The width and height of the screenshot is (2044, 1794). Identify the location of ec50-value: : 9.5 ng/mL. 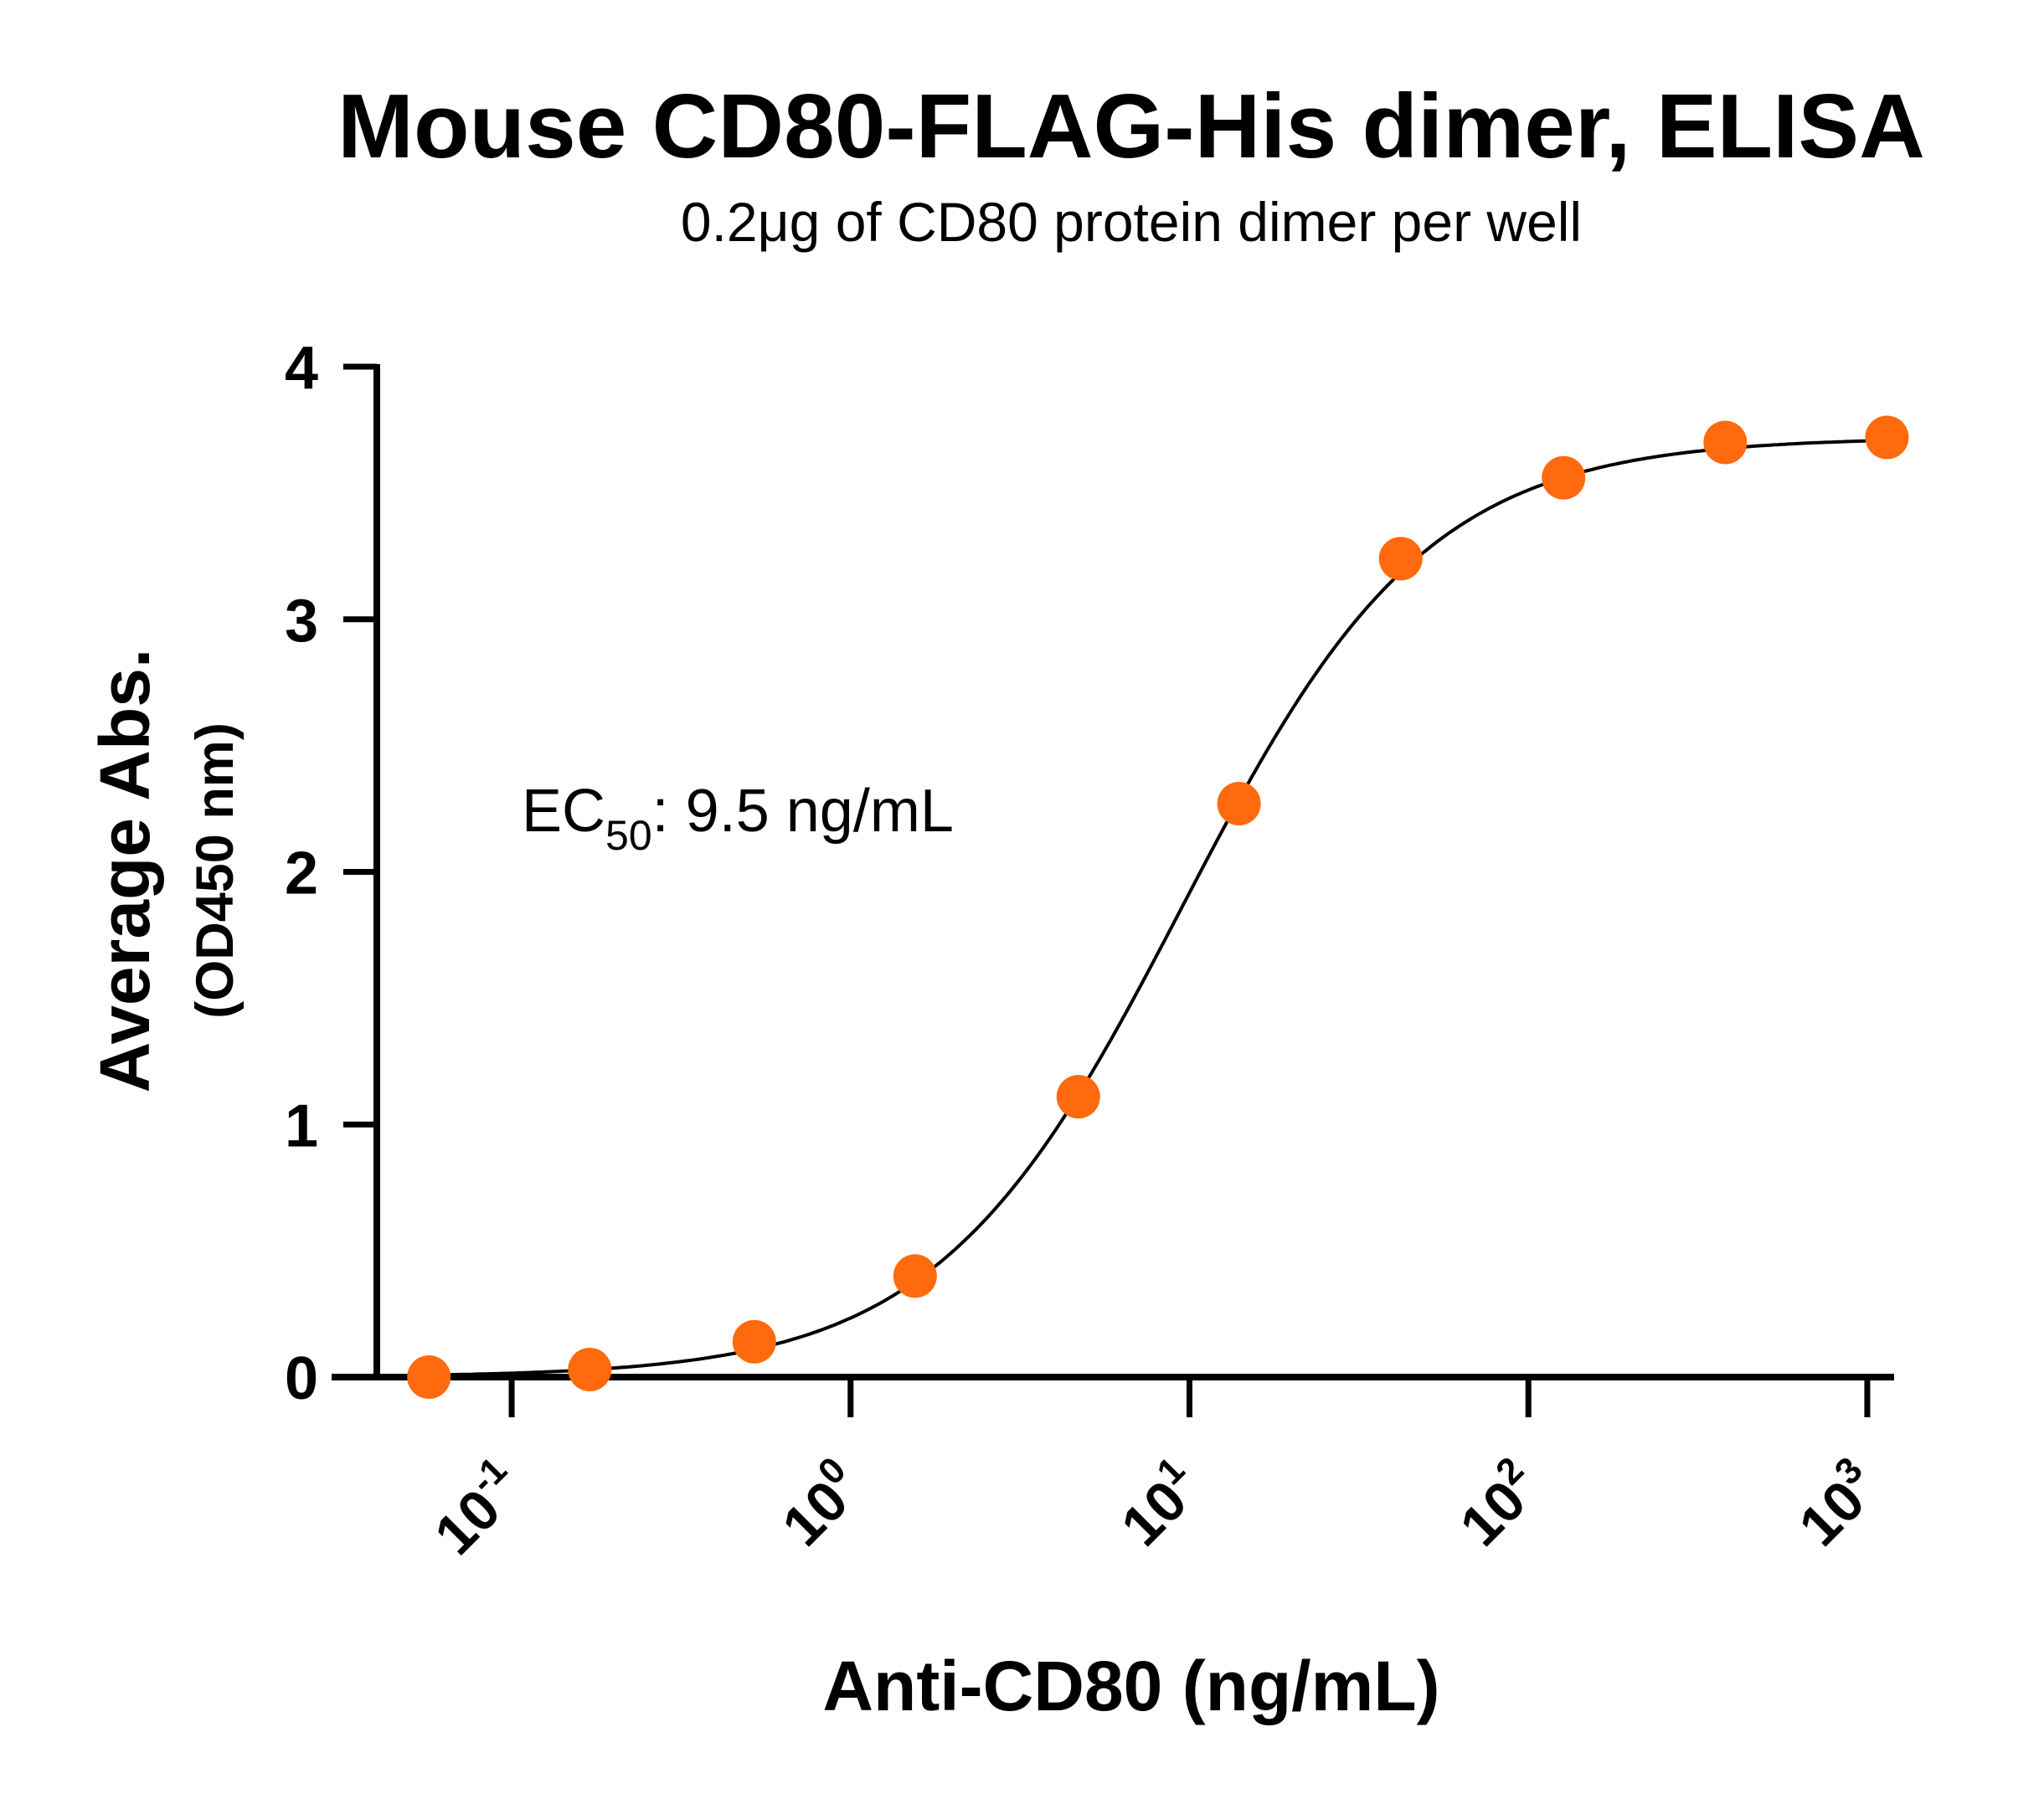
(803, 811).